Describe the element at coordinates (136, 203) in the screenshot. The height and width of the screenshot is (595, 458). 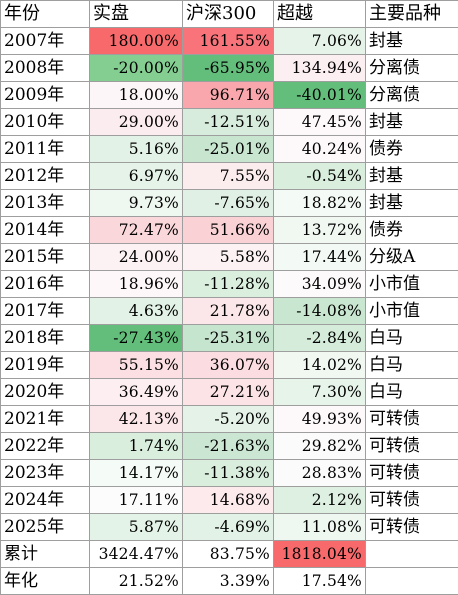
I see `actual-return-cell: 9.73%` at that location.